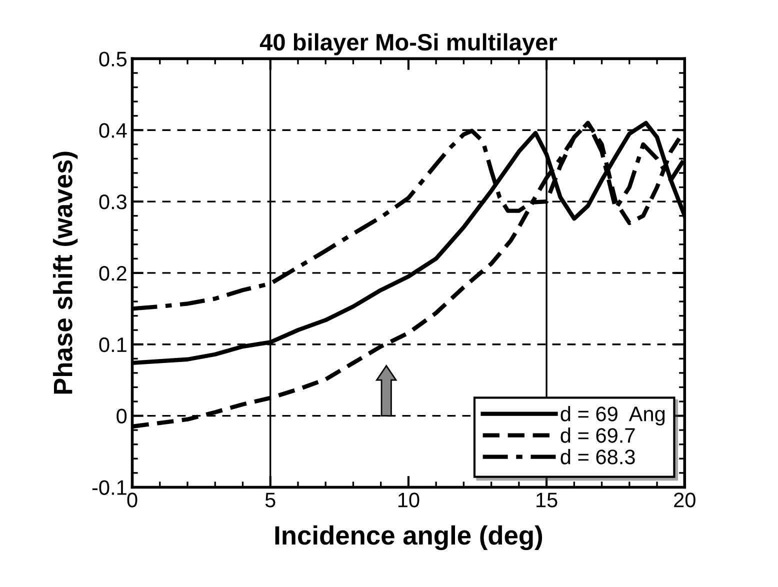 The image size is (778, 587). I want to click on y-tick-label: 0.3, so click(112, 202).